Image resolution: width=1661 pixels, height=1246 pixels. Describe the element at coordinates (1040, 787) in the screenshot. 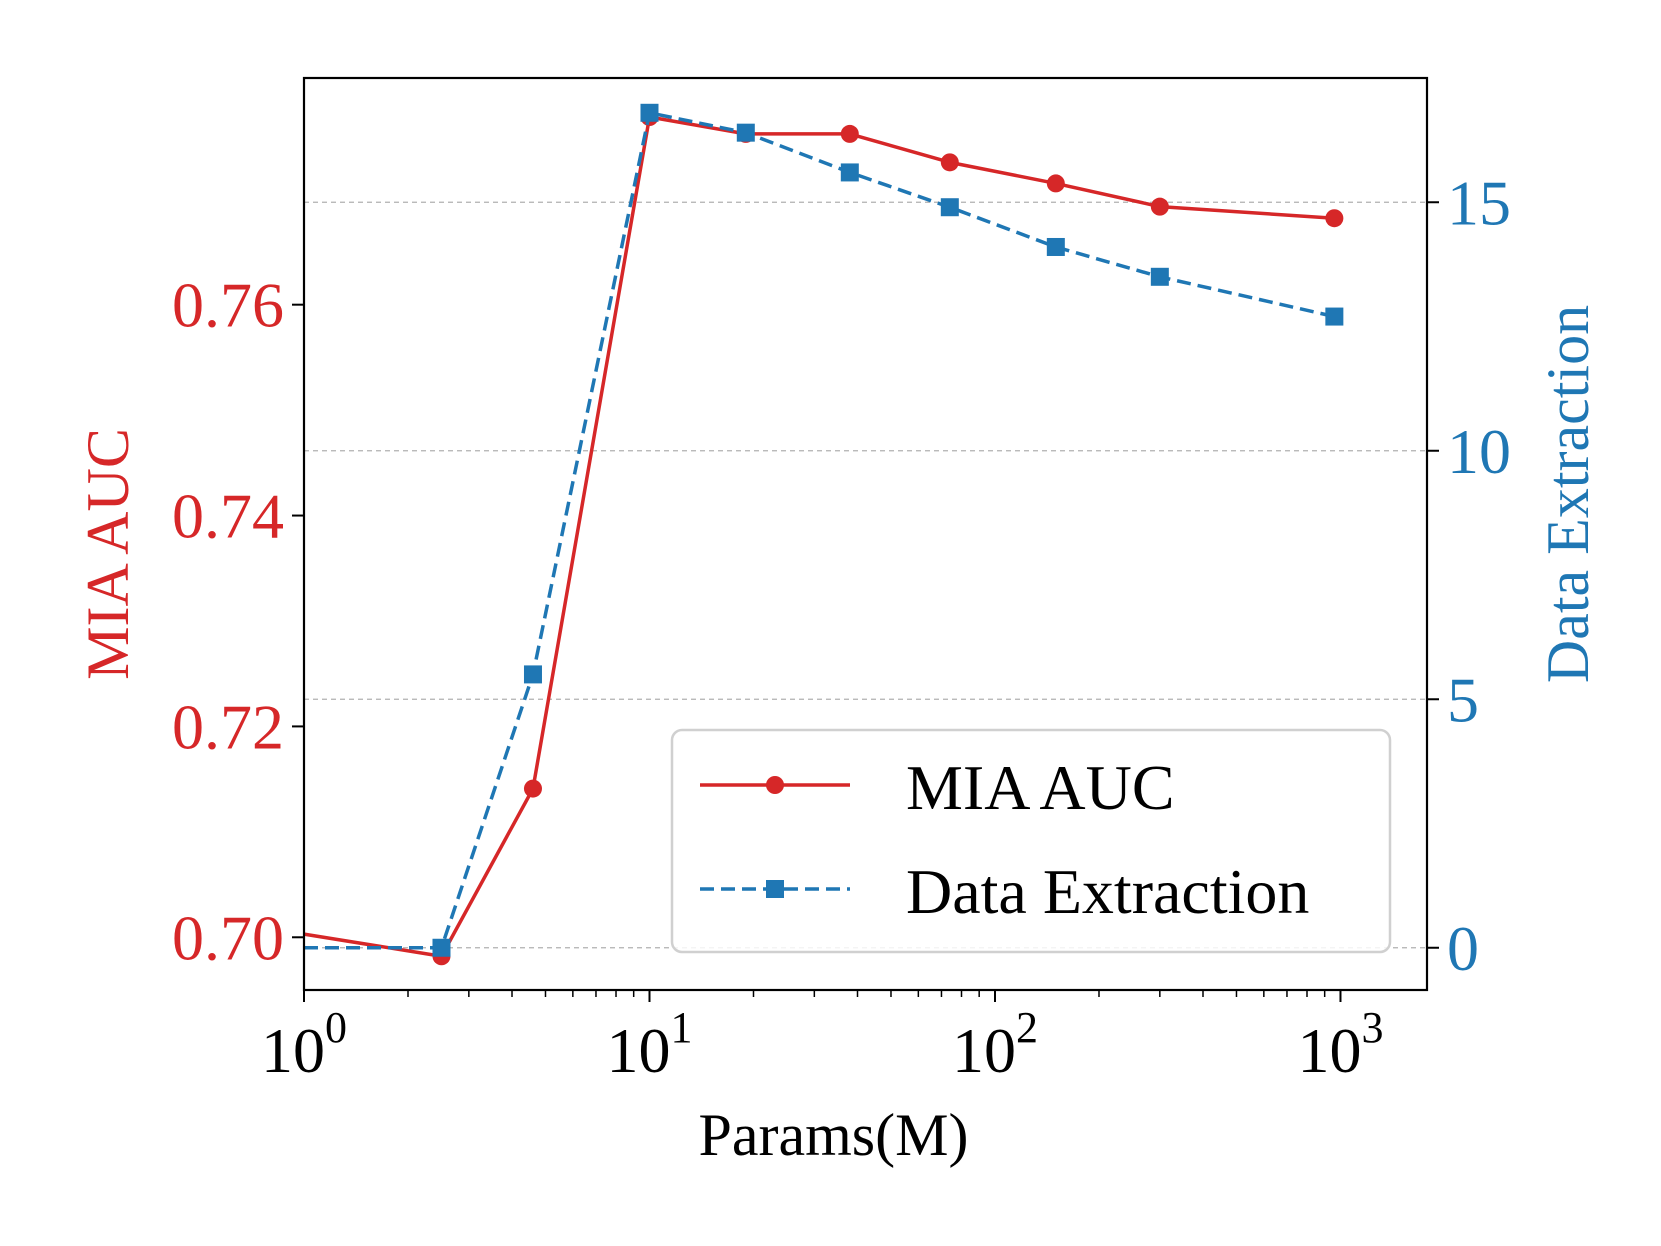

I see `legend-label-mia-auc: MIA AUC` at that location.